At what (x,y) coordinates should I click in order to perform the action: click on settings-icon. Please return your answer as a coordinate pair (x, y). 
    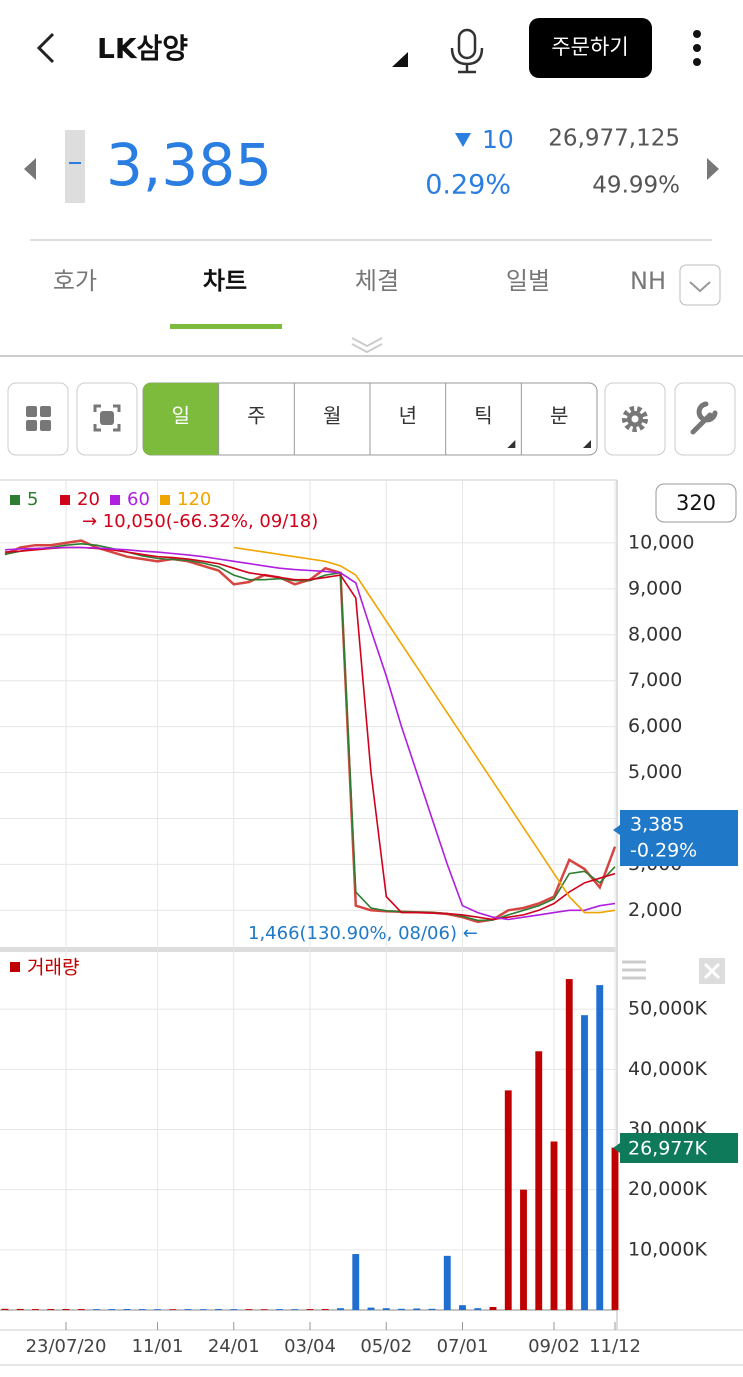
    Looking at the image, I should click on (635, 419).